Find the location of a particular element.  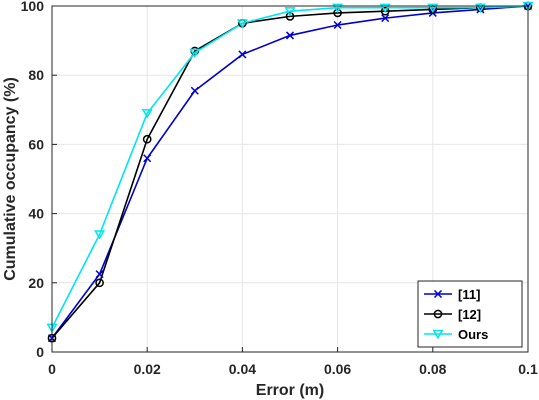

x-axis-label: Error (m) is located at coordinates (290, 390).